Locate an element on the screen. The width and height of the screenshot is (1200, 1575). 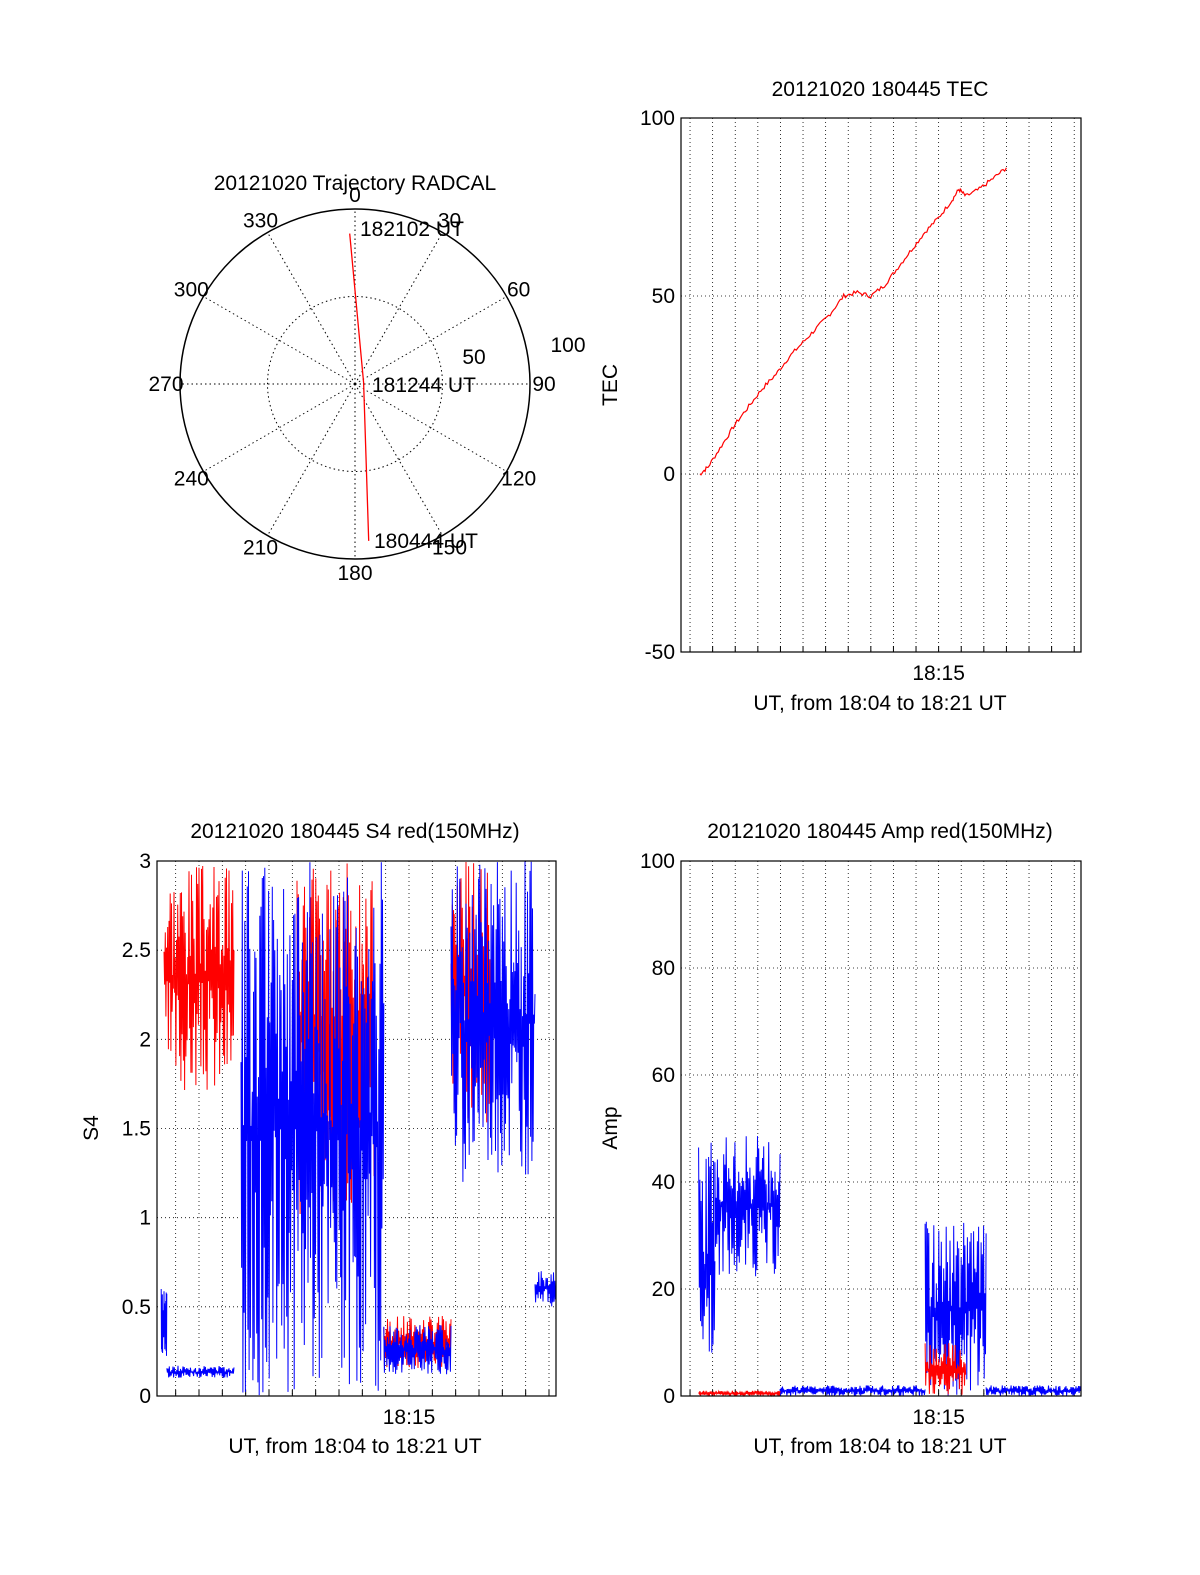
polar-trajectory-line is located at coordinates (359, 387).